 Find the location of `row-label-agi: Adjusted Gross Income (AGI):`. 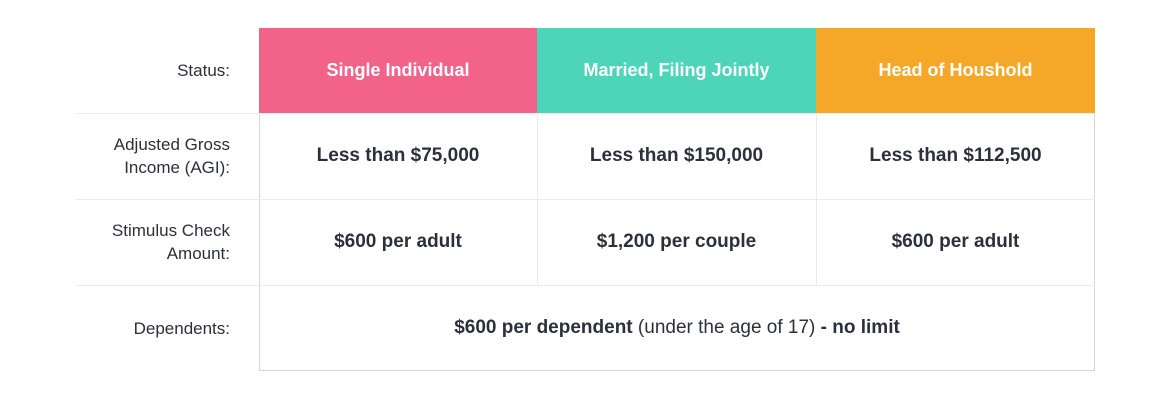

row-label-agi: Adjusted Gross Income (AGI): is located at coordinates (145, 156).